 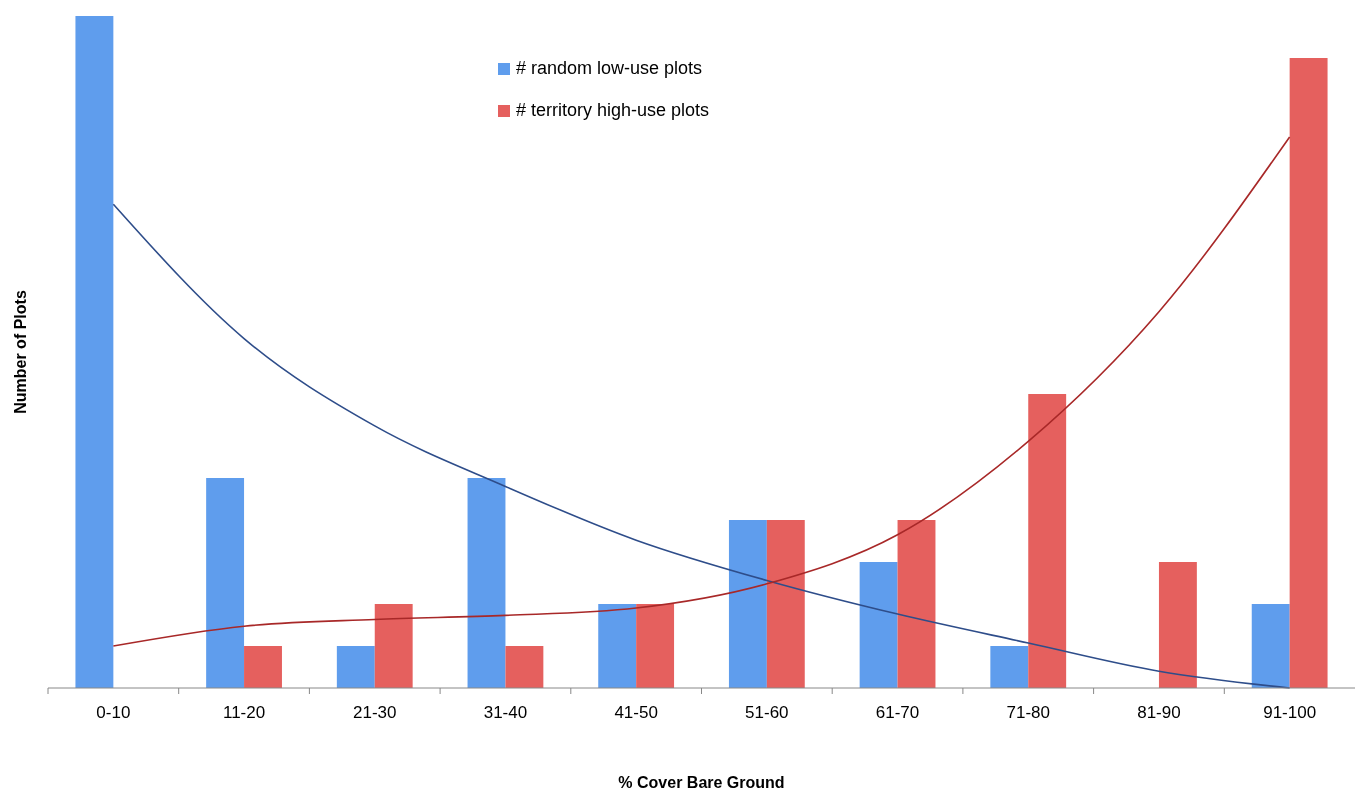 I want to click on x-tick-label: 51-60, so click(x=767, y=712).